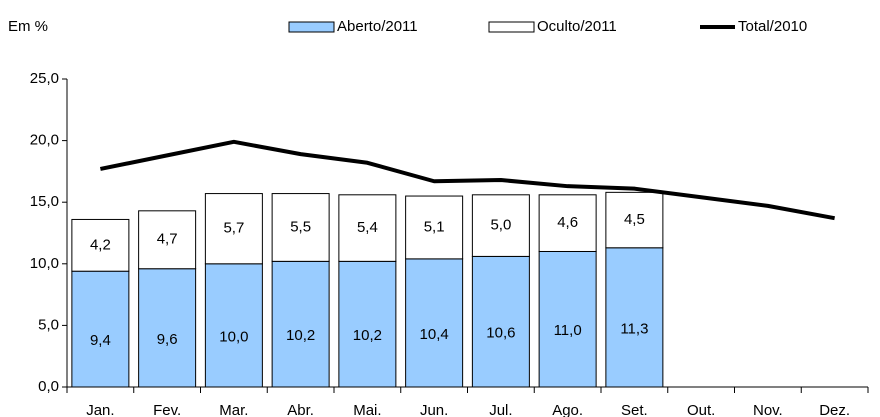  I want to click on x-tick-label: Out., so click(701, 409).